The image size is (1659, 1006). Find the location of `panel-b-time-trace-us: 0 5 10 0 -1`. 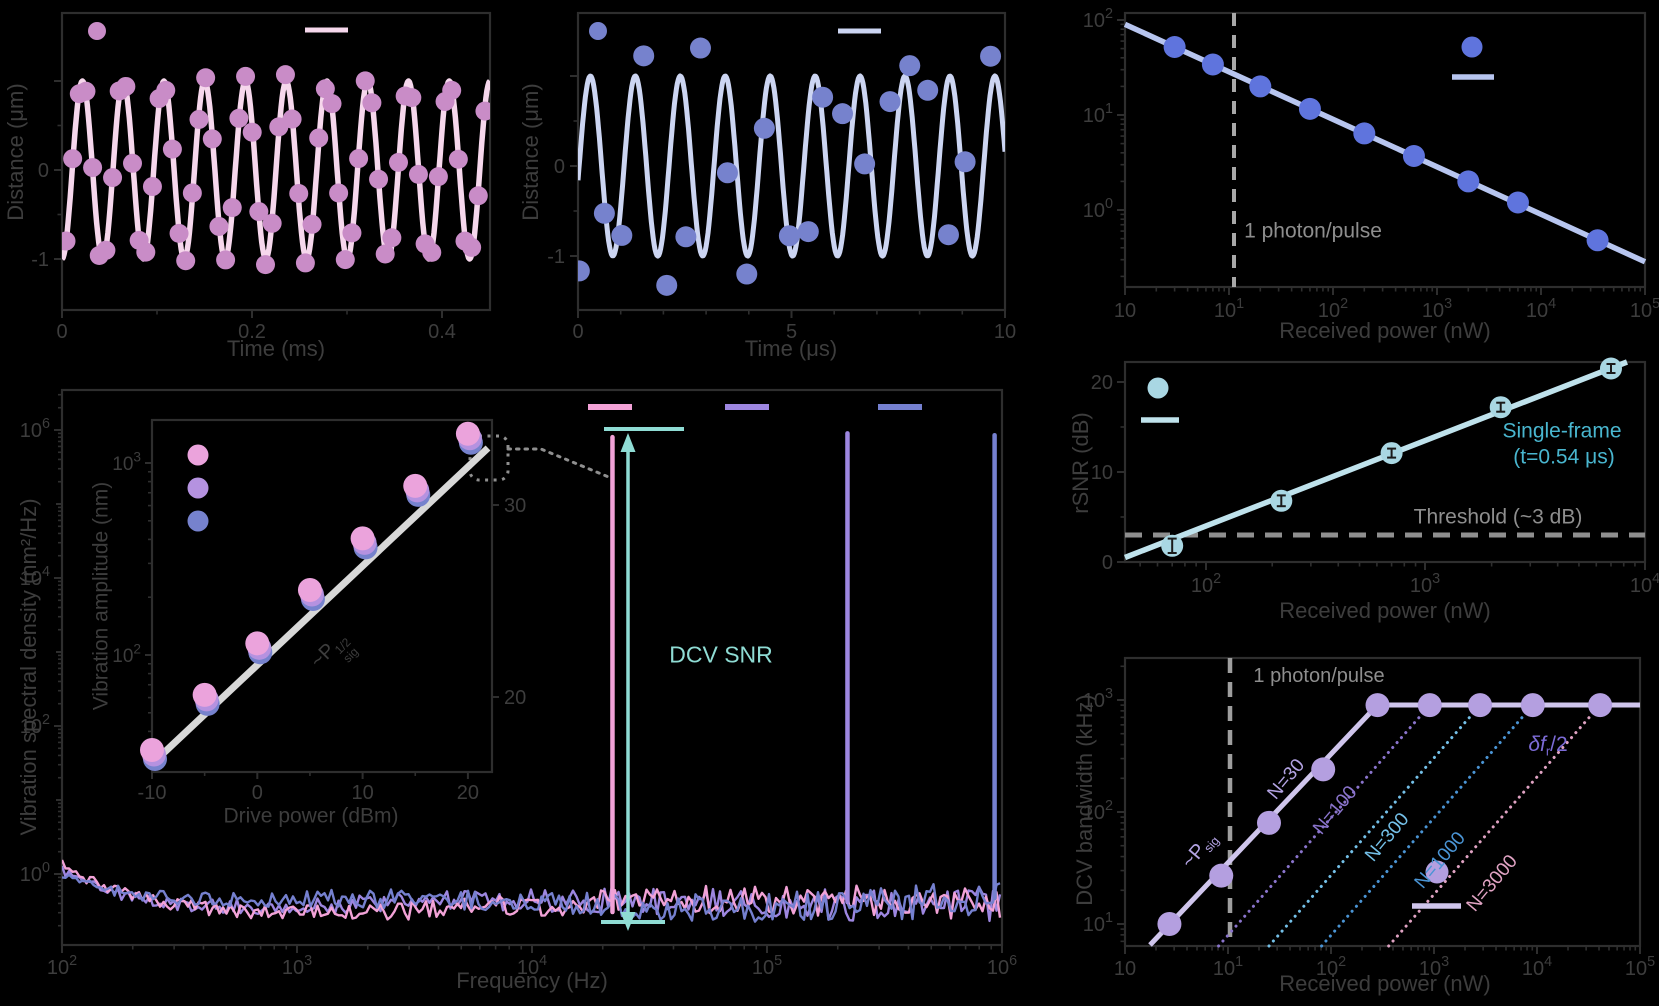

panel-b-time-trace-us: 0 5 10 0 -1 is located at coordinates (781, 177).